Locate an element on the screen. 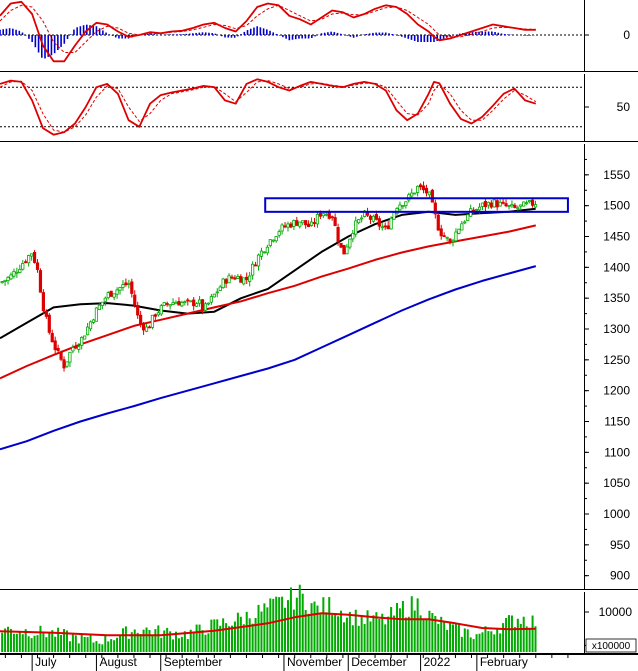 The height and width of the screenshot is (671, 638). price-y-tick-label: 1500 is located at coordinates (616, 206).